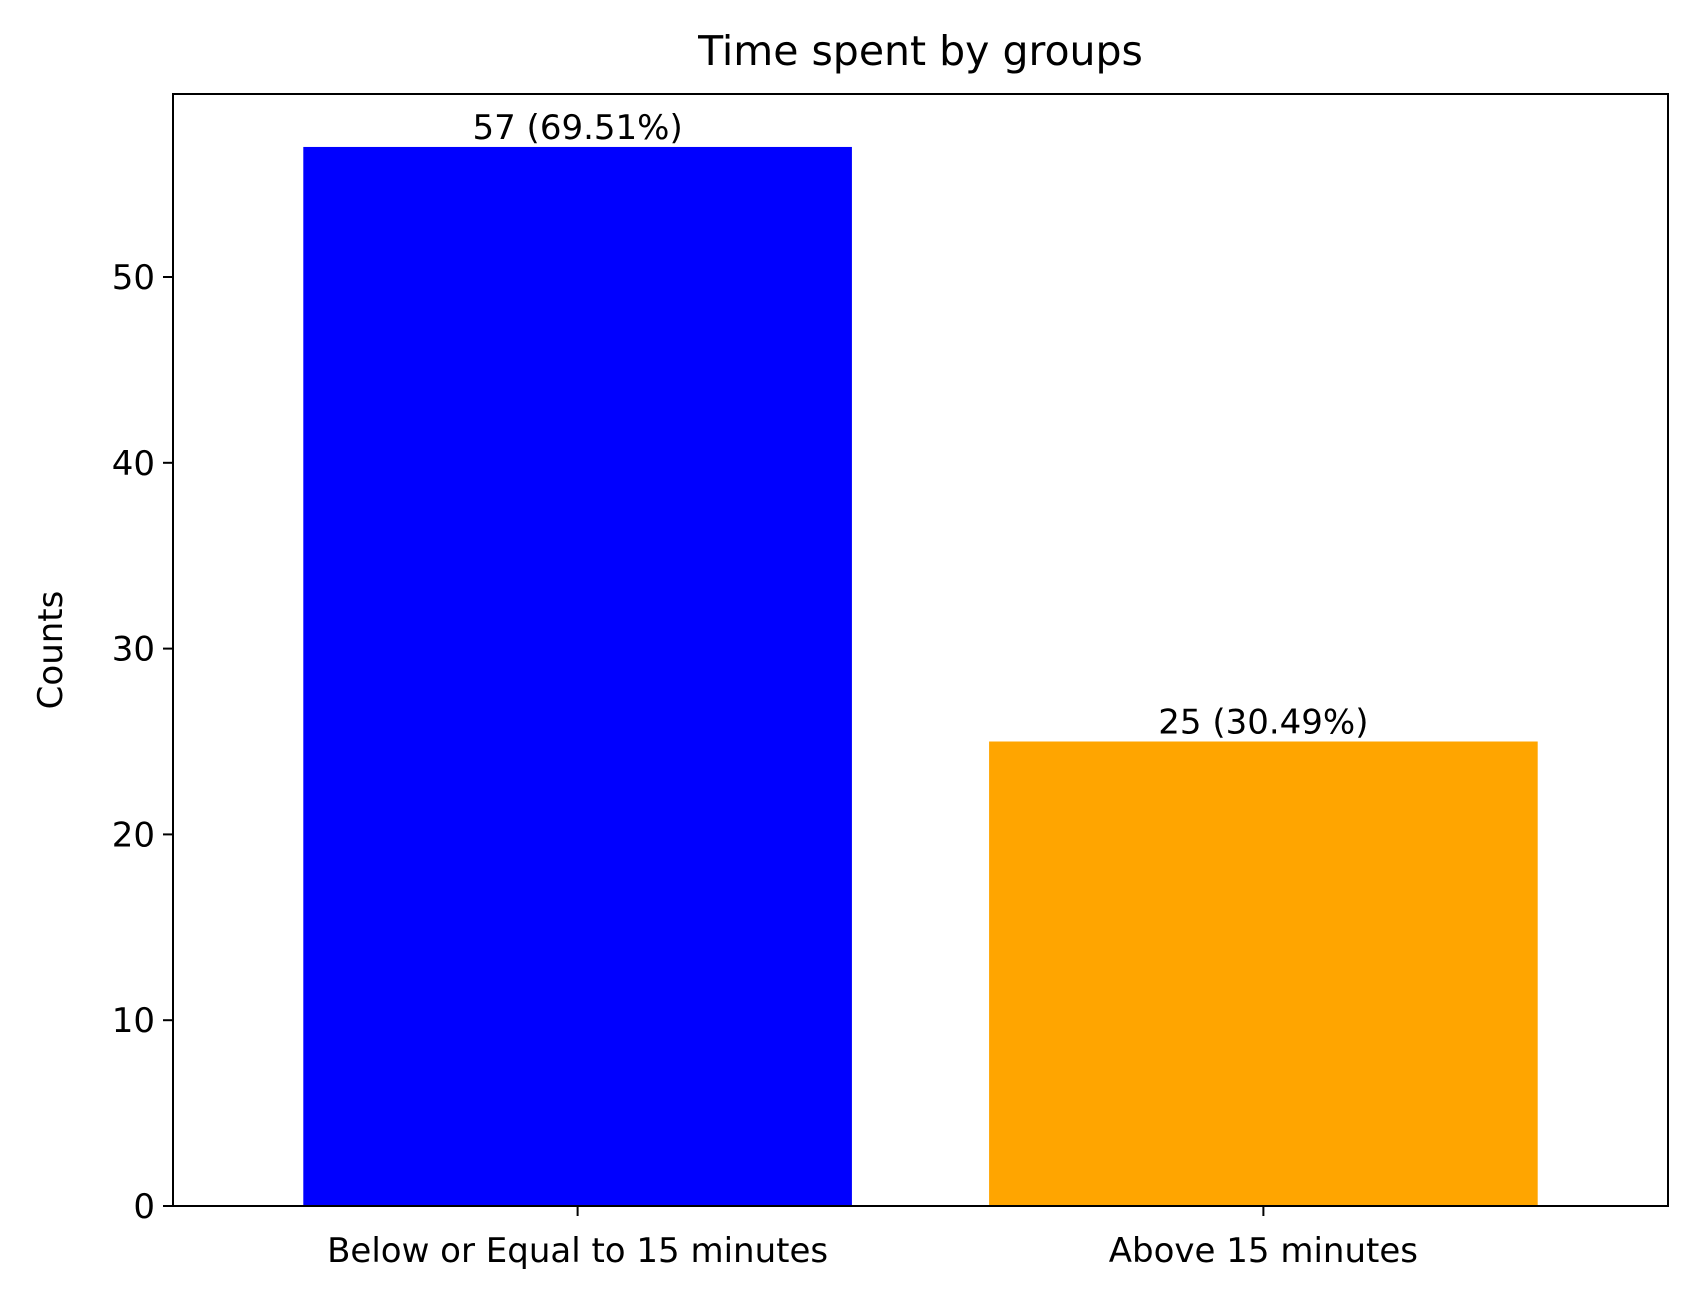 Image resolution: width=1688 pixels, height=1302 pixels. I want to click on data-label-1: 57 (69.51%), so click(577, 128).